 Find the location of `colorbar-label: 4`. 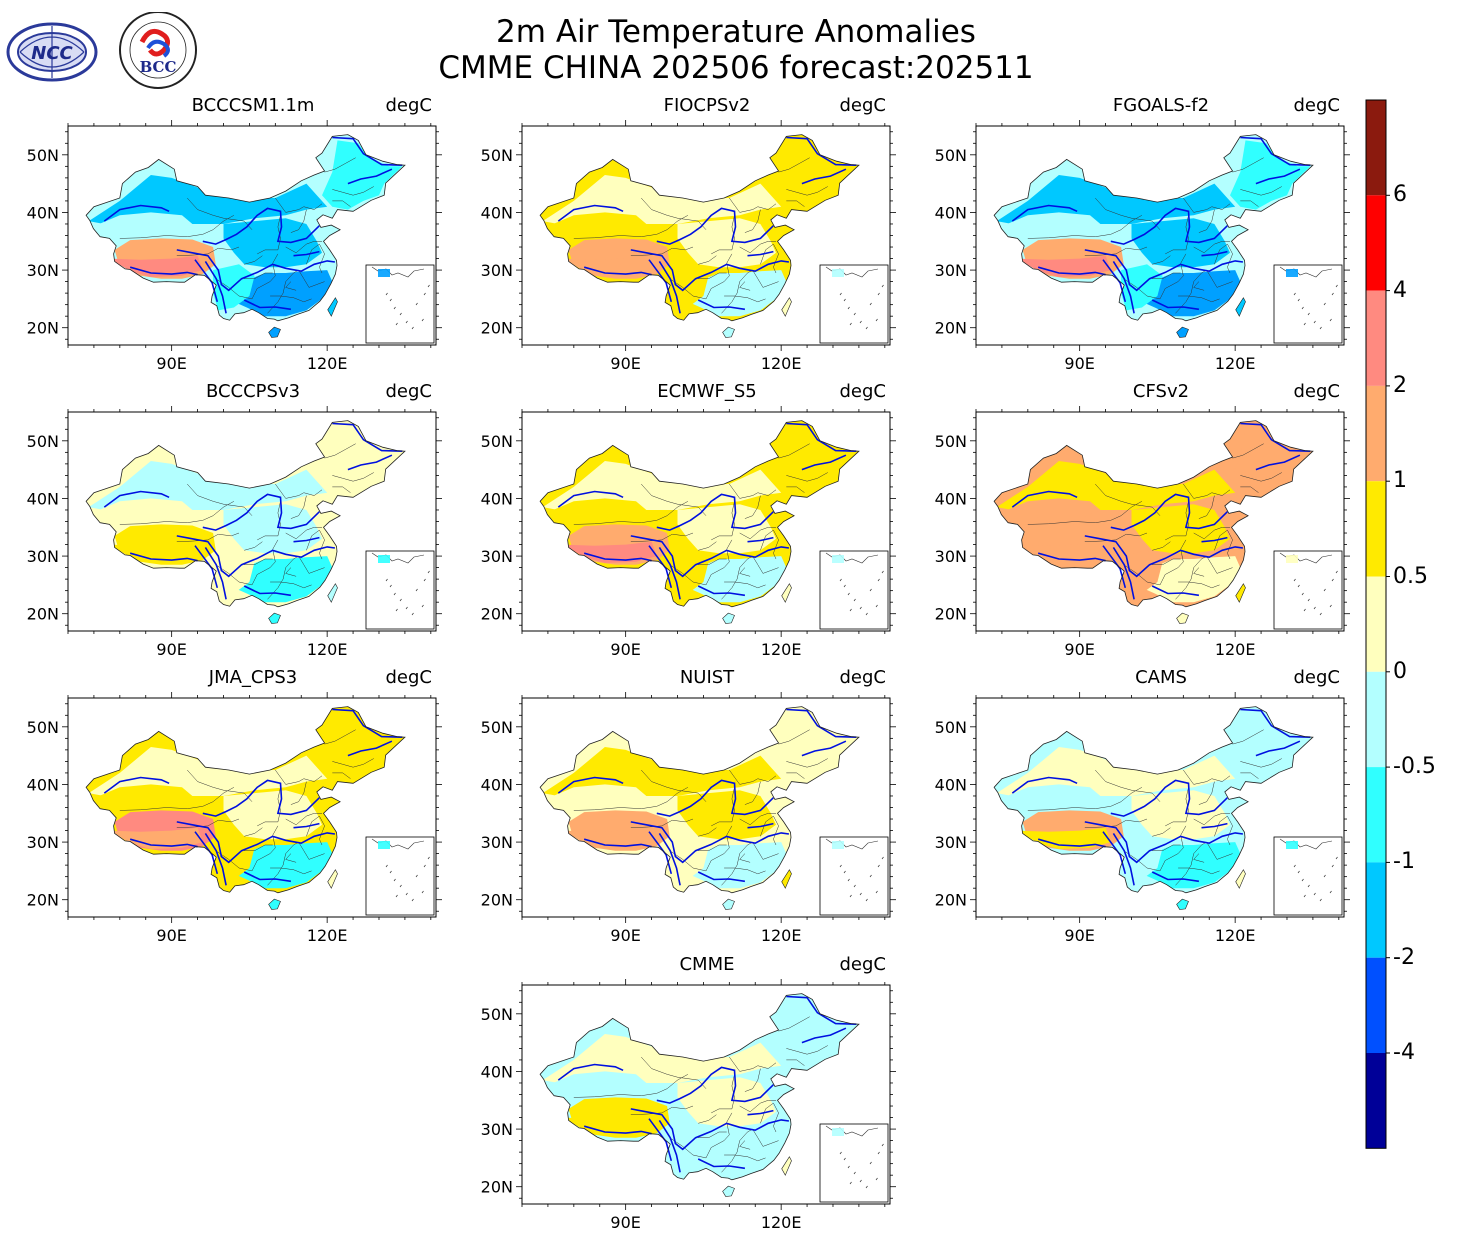

colorbar-label: 4 is located at coordinates (1400, 290).